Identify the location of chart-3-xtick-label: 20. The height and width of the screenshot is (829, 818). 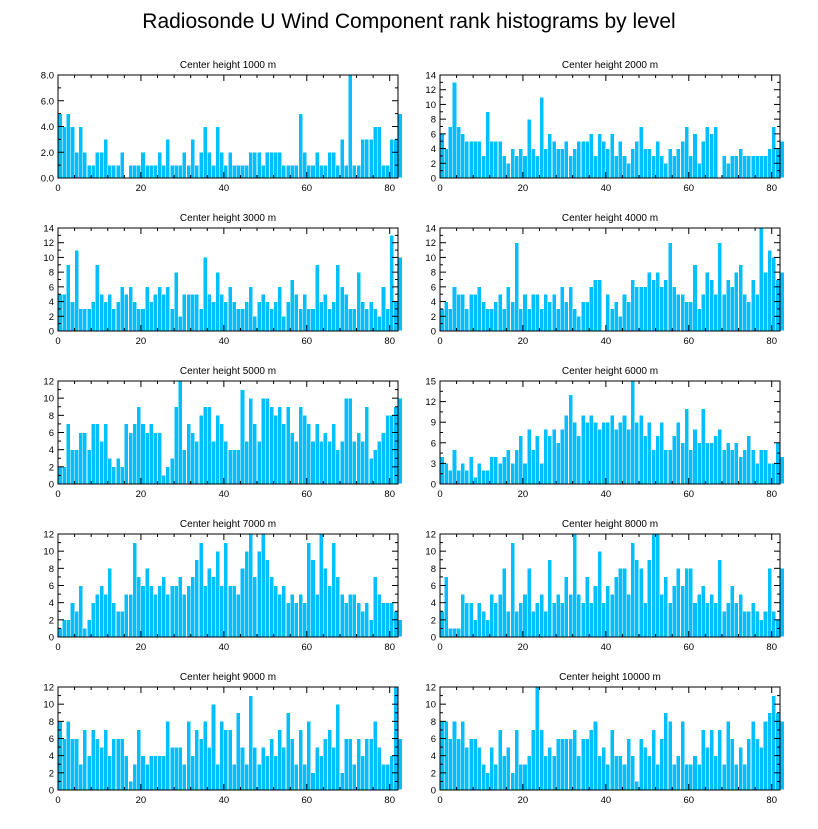
(523, 341).